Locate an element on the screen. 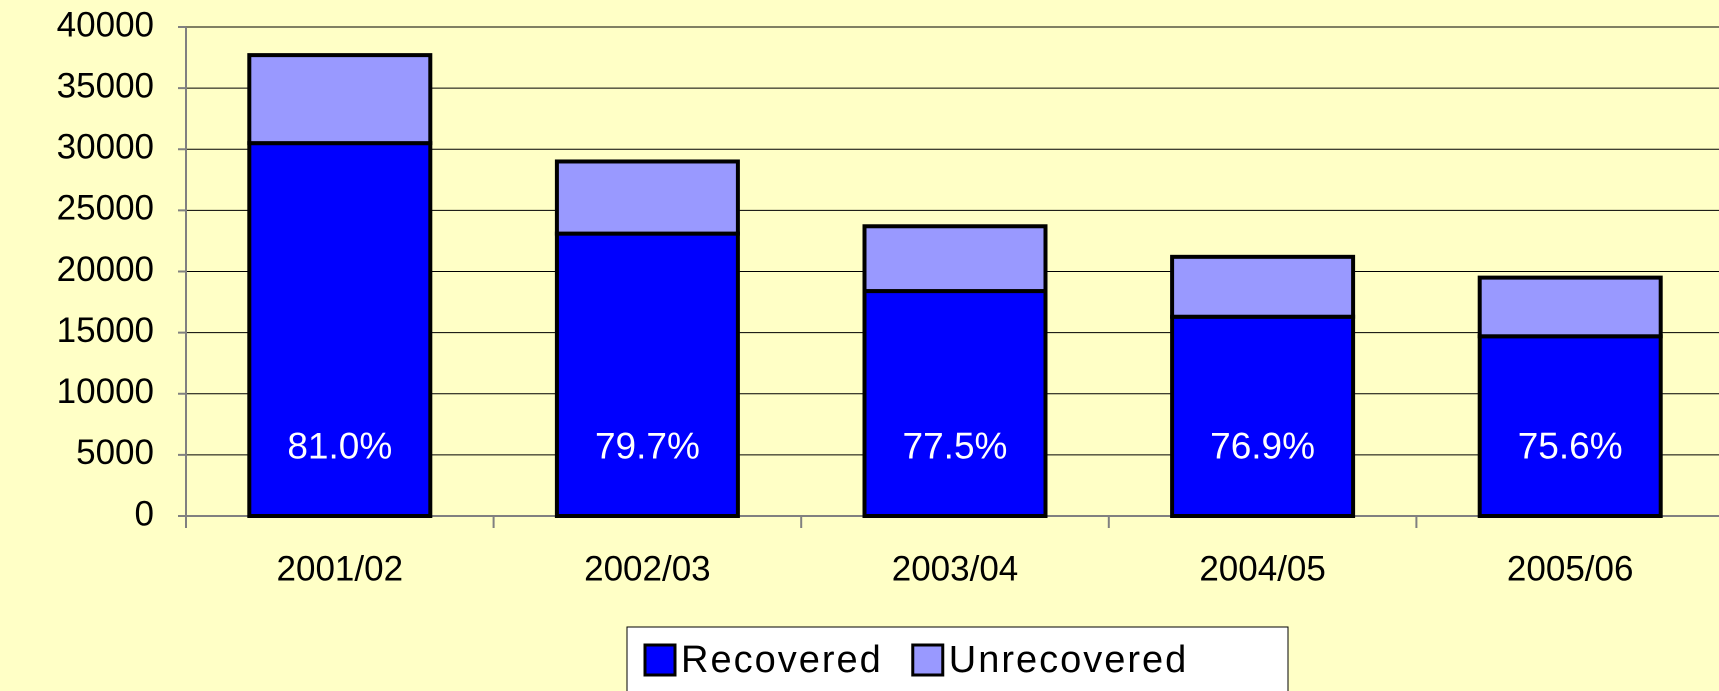  x-tick-label: 2001/02 is located at coordinates (340, 568).